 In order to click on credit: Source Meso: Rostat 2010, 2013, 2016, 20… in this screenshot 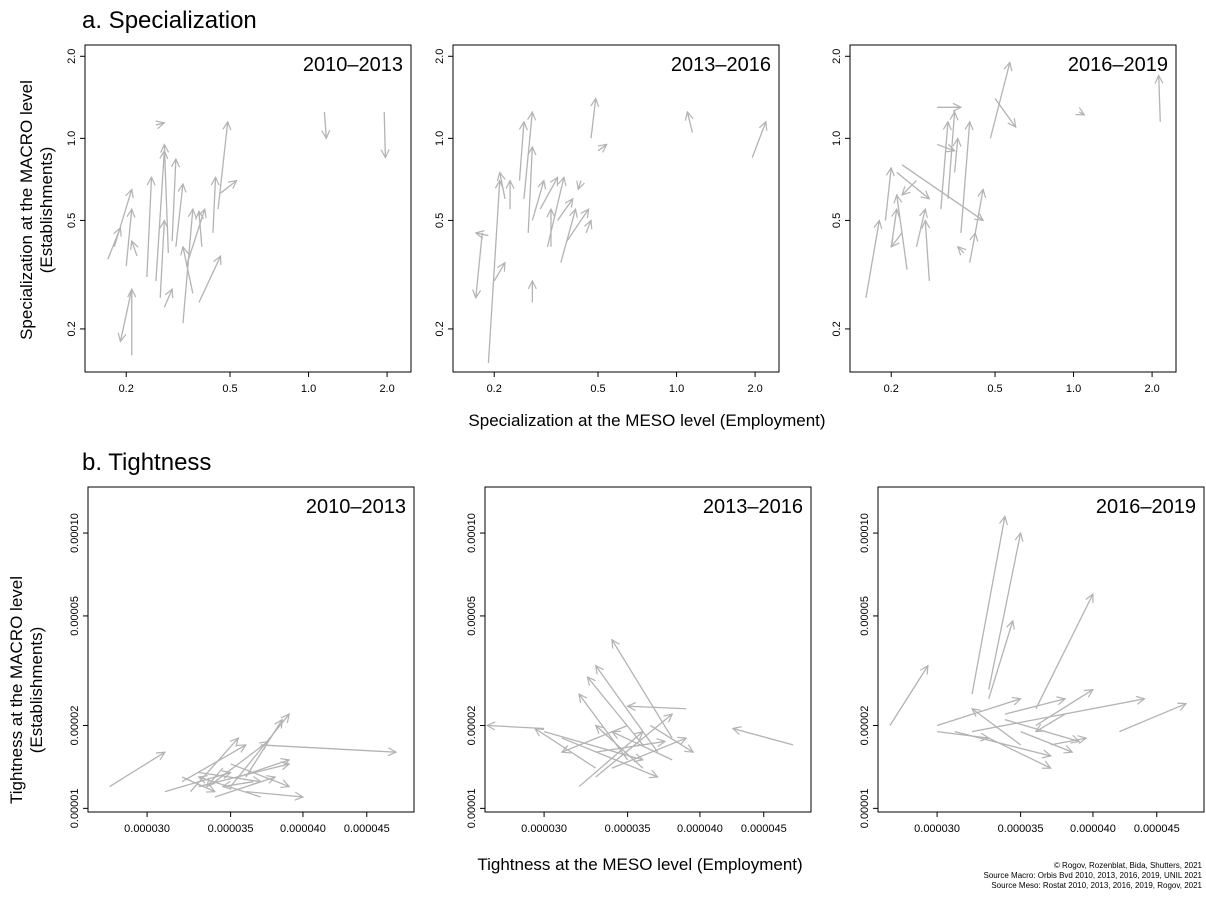, I will do `click(1096, 885)`.